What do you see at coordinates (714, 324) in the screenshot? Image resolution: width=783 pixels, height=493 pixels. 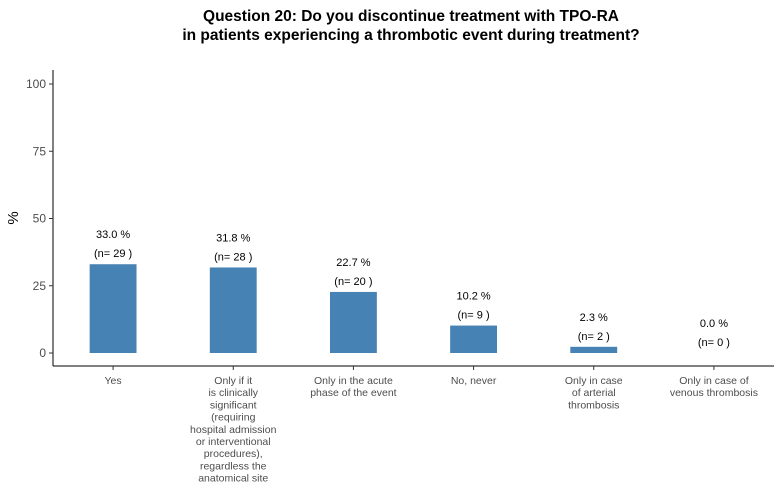 I see `bar-percent-label: 0.0 %` at bounding box center [714, 324].